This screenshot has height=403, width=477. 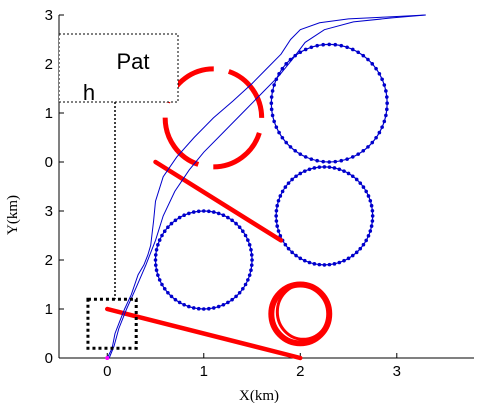 I want to click on x-axis-label: X(km), so click(x=259, y=395).